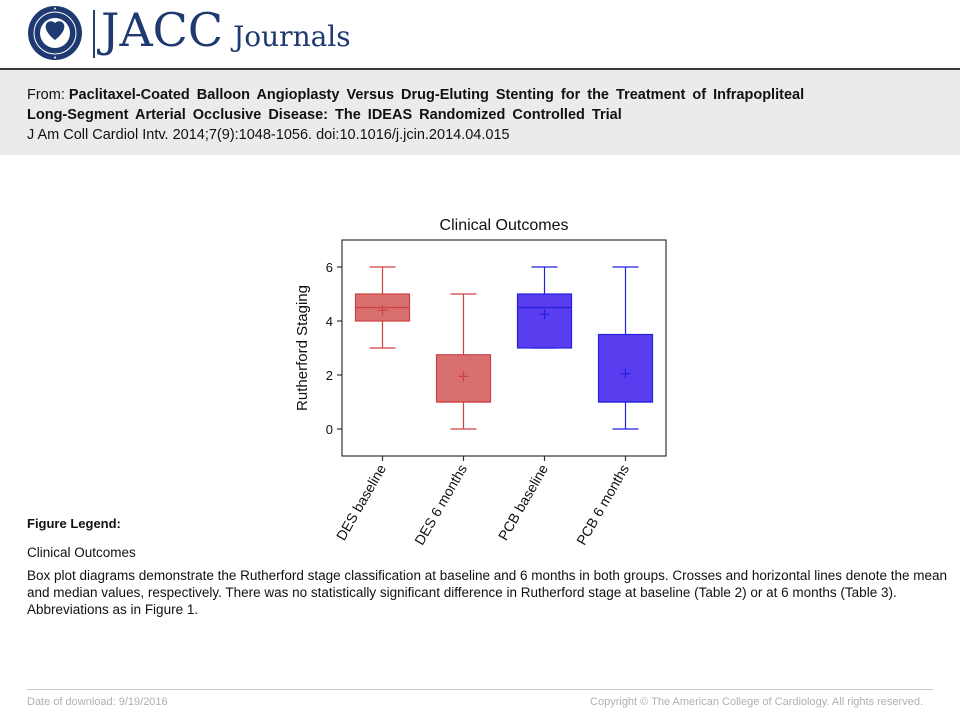  I want to click on chart-title: Clinical Outcomes, so click(504, 225).